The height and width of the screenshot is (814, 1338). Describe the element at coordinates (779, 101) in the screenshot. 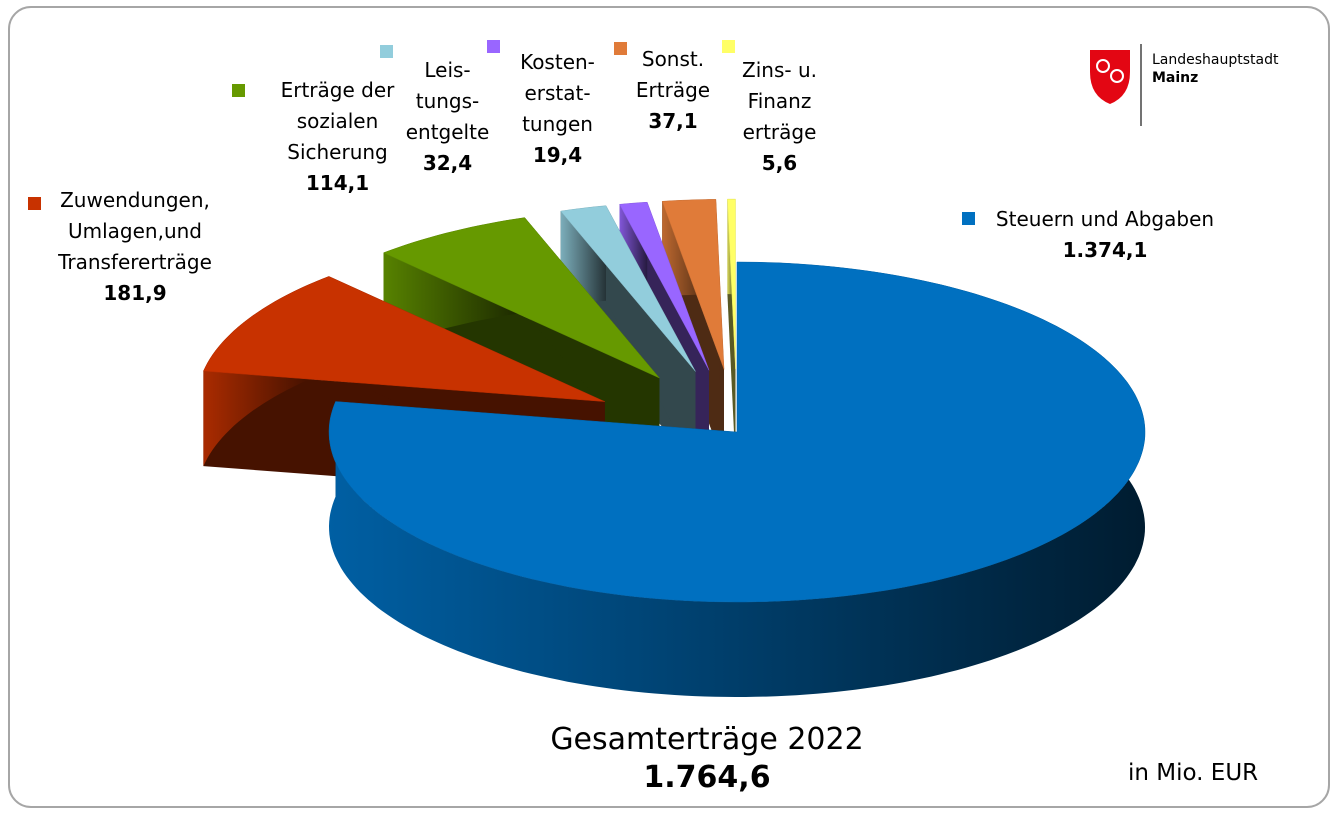

I see `label-name: Zins- u. Finanz erträge` at that location.